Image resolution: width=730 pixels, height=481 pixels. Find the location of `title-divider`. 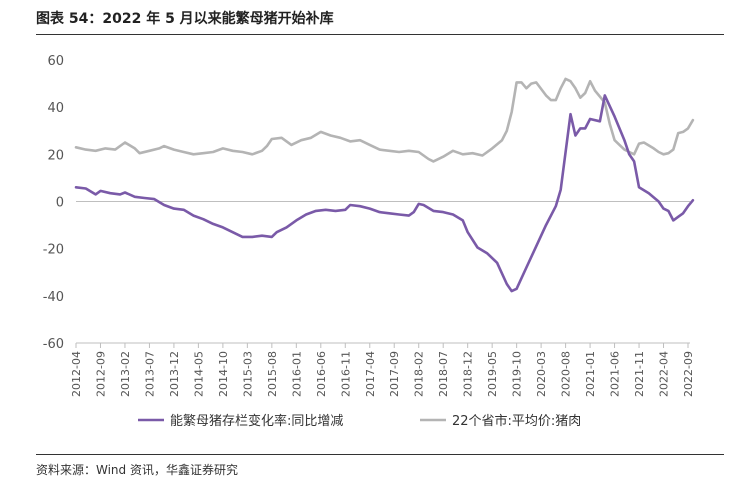

title-divider is located at coordinates (380, 34).